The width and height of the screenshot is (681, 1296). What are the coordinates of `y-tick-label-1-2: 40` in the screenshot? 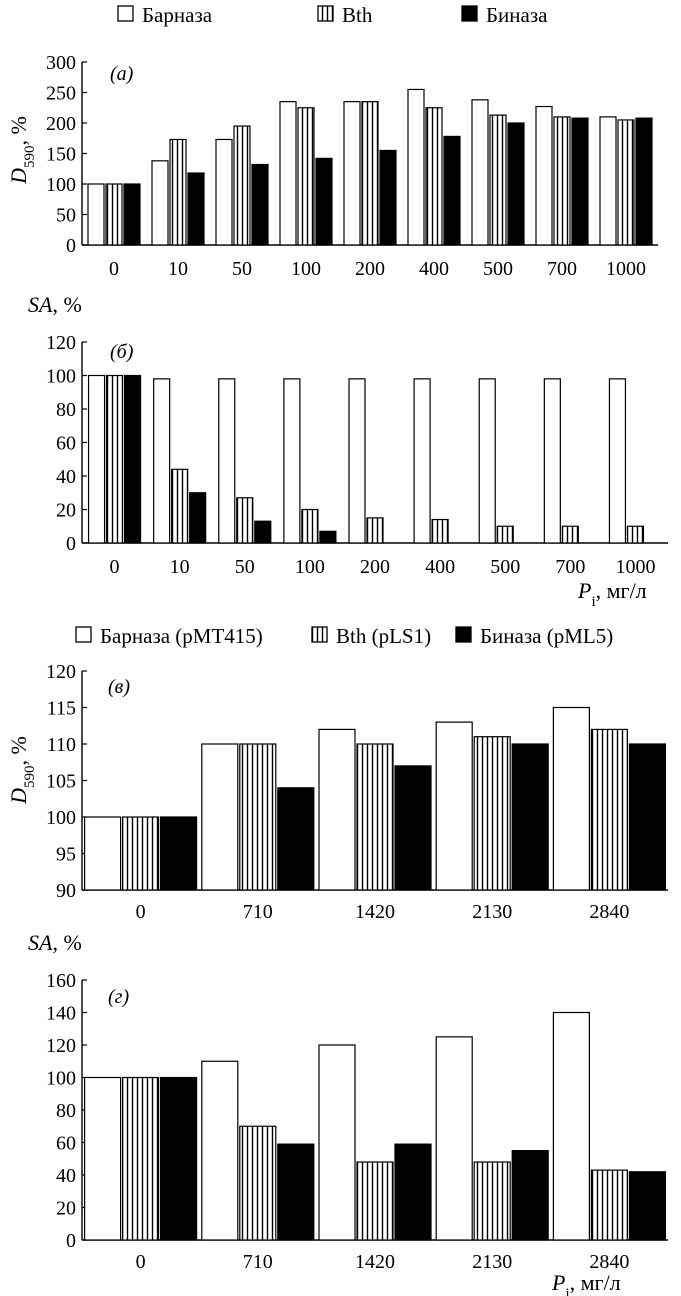 It's located at (66, 477).